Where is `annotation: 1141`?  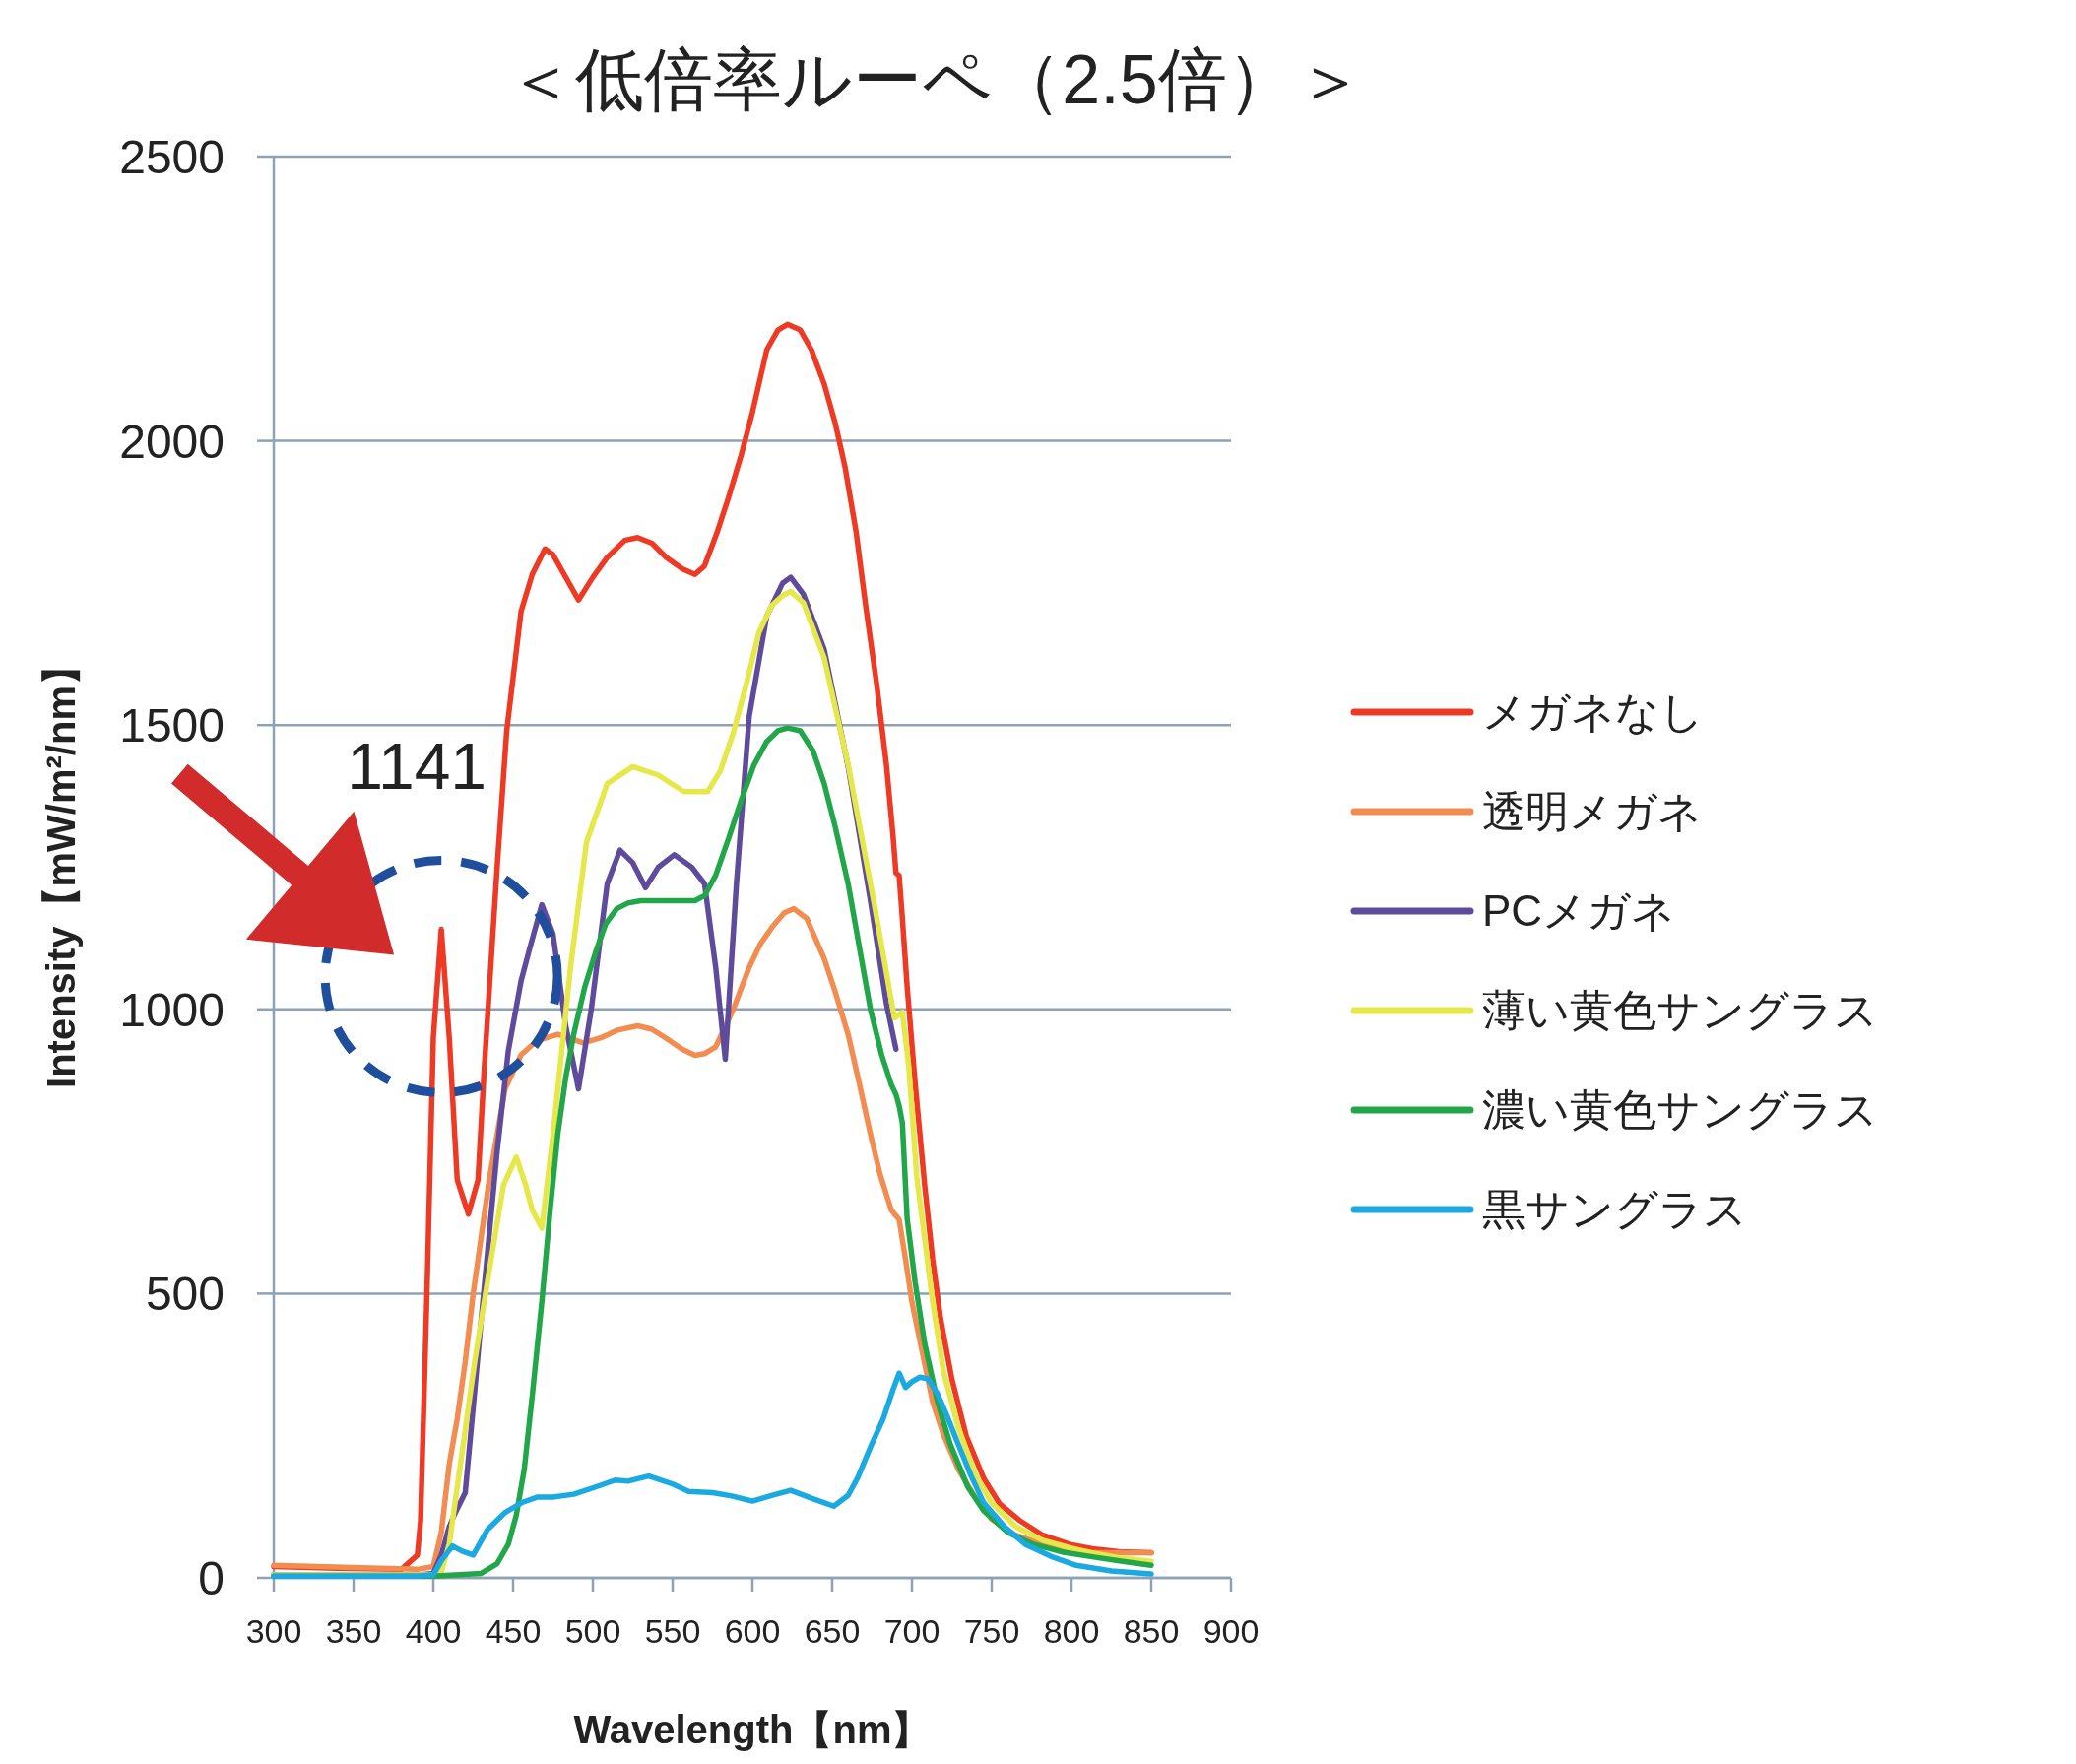 annotation: 1141 is located at coordinates (417, 767).